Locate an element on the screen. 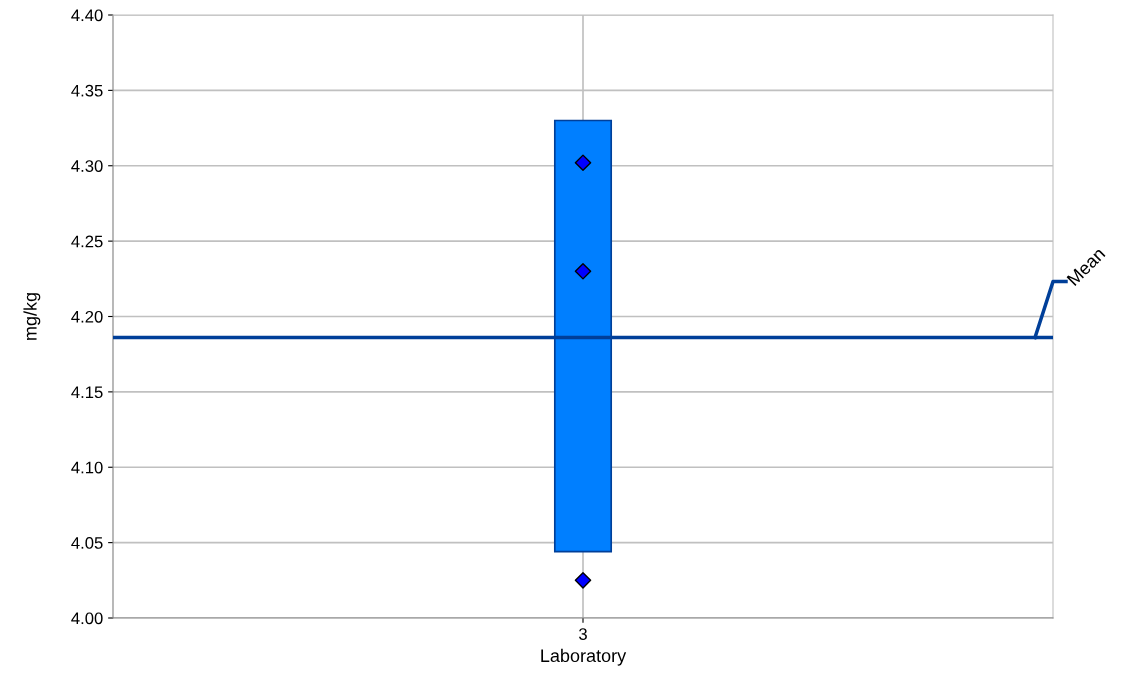 The width and height of the screenshot is (1124, 686). y-tick-label: 4.35 is located at coordinates (87, 90).